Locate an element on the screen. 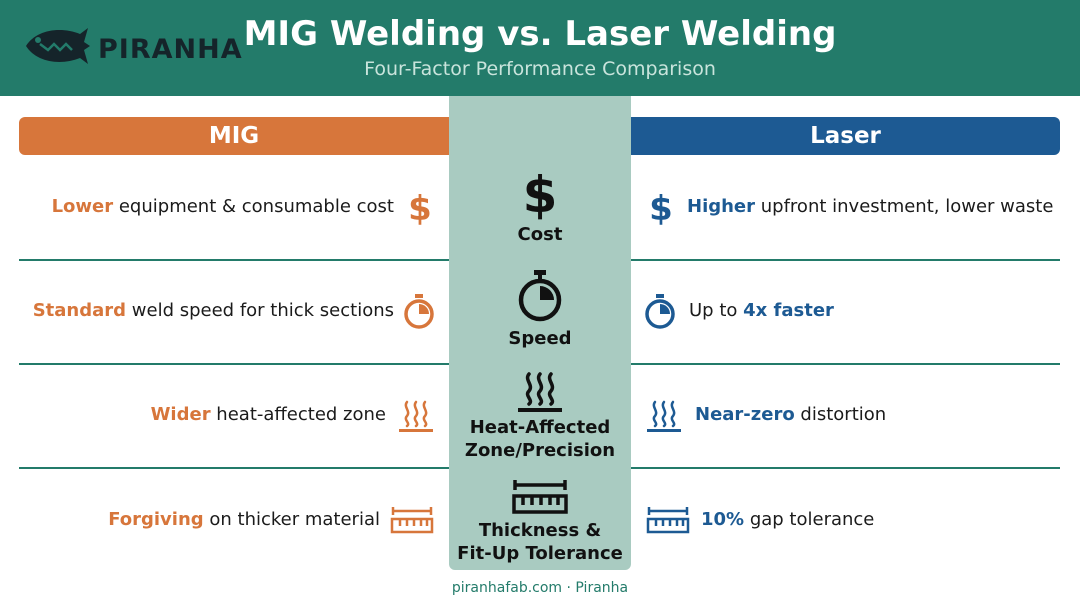 Image resolution: width=1080 pixels, height=603 pixels. laser-heat-highlight: Near-zero is located at coordinates (745, 414).